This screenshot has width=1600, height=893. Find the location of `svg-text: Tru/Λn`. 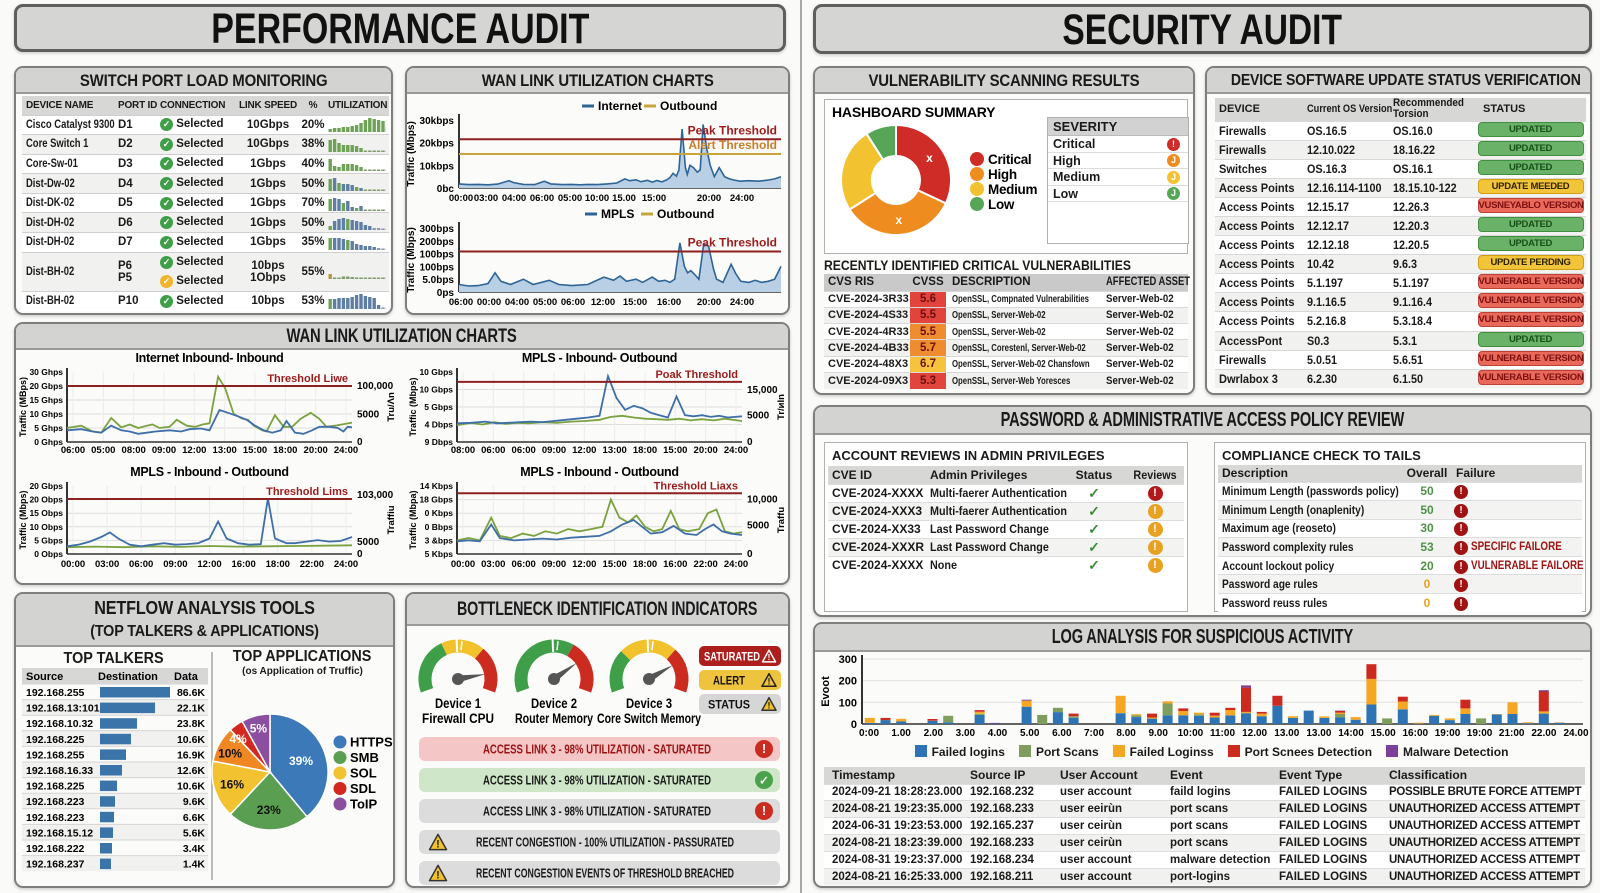

svg-text: Tru/Λn is located at coordinates (391, 407).